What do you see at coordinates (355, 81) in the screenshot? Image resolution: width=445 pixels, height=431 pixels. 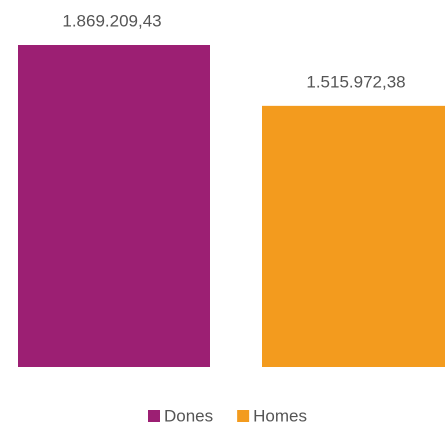 I see `value-label: 1.515.972,38` at bounding box center [355, 81].